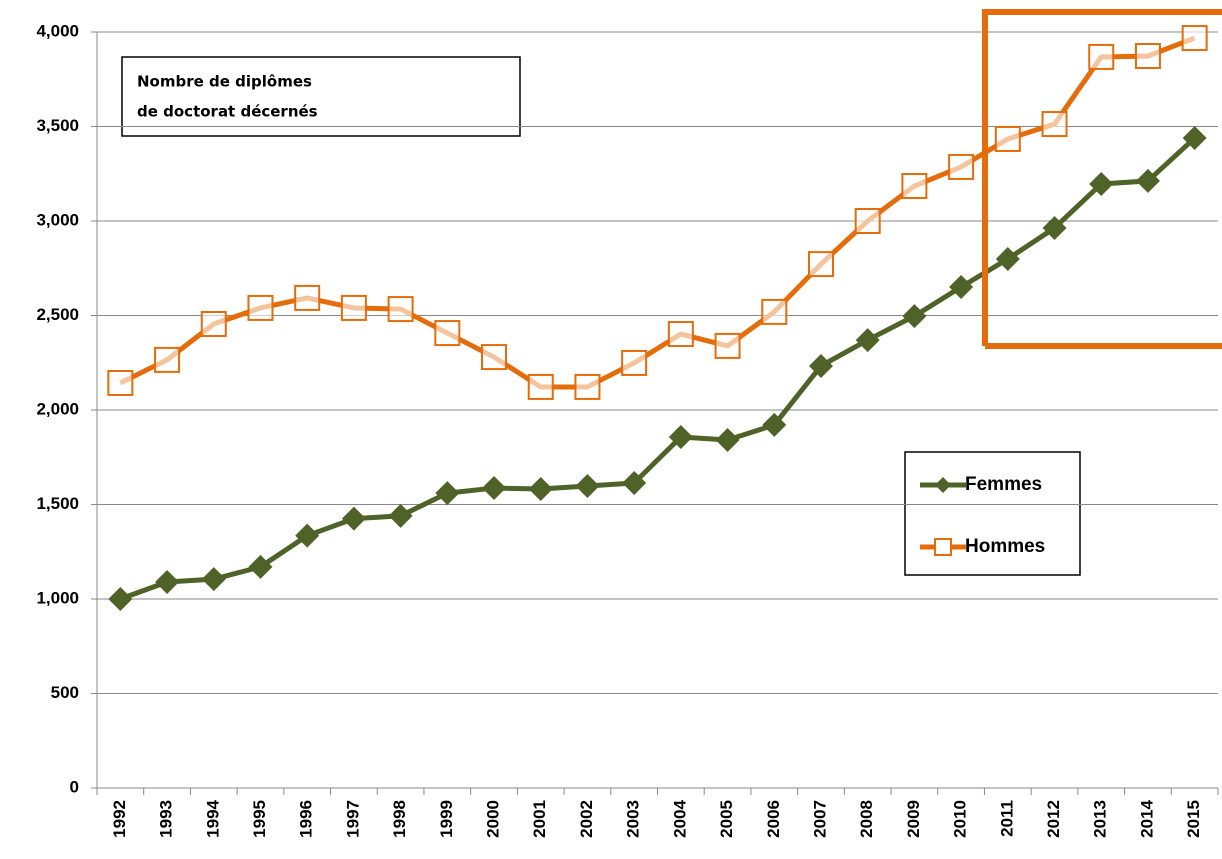 The width and height of the screenshot is (1222, 859). Describe the element at coordinates (119, 819) in the screenshot. I see `x-tick-label: 1992` at that location.